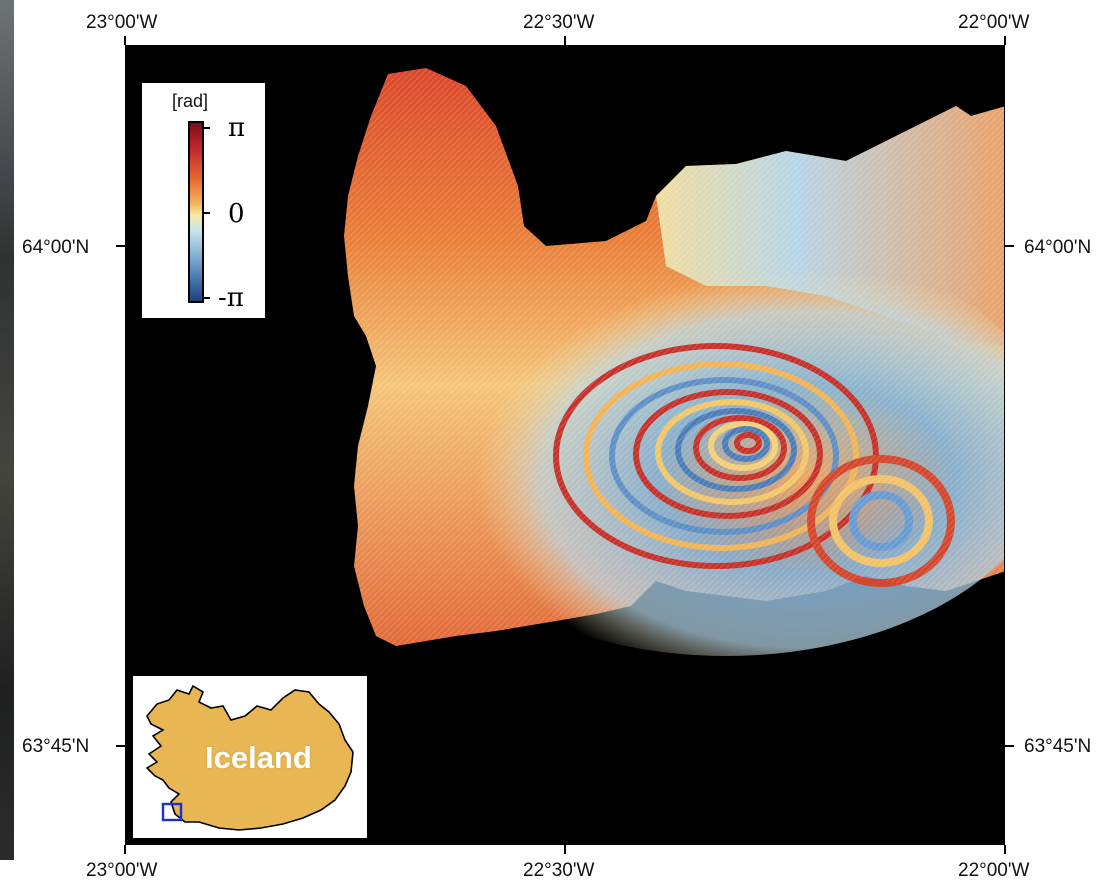  I want to click on iceland-inset-map: Iceland, so click(250, 757).